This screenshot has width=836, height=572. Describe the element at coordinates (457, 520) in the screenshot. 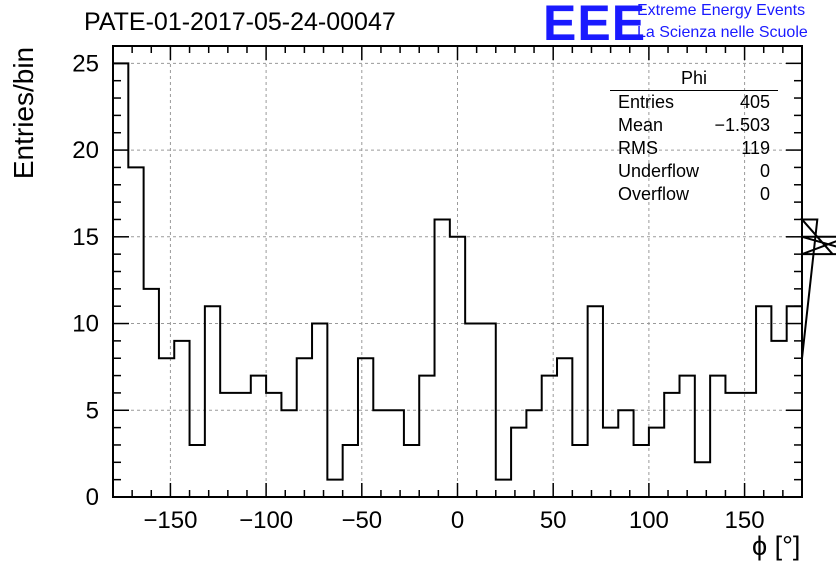

I see `x-tick-label: 0` at that location.